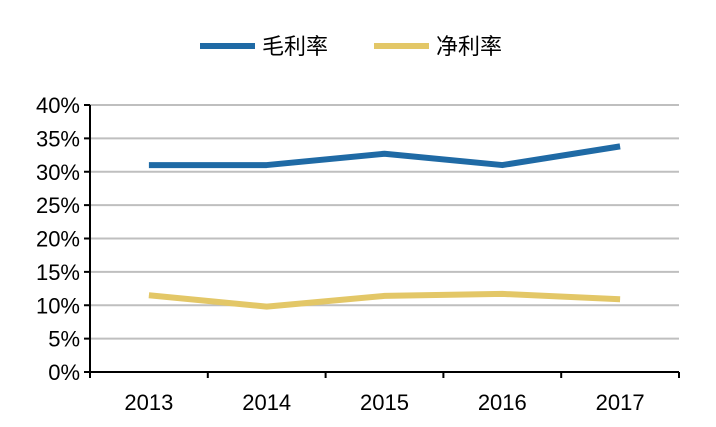  What do you see at coordinates (58, 105) in the screenshot?
I see `y-tick-label: 40%` at bounding box center [58, 105].